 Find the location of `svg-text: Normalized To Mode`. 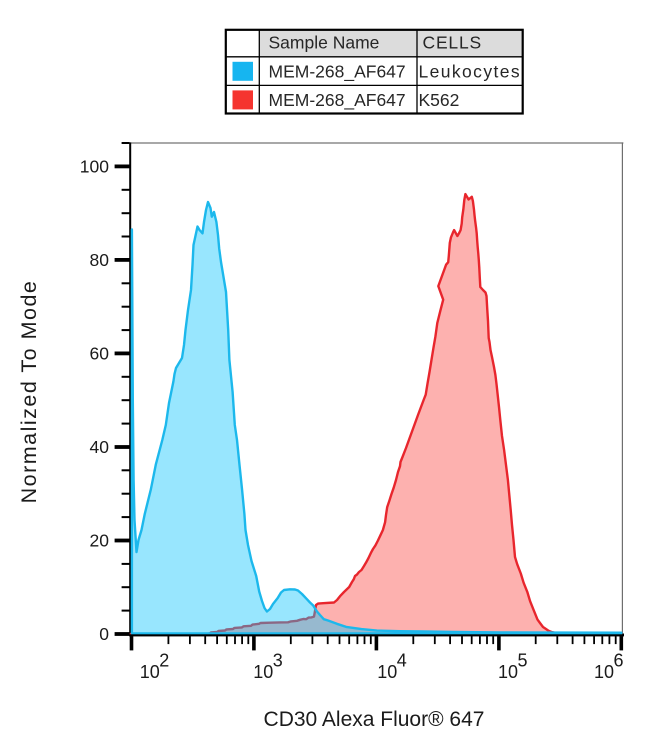

svg-text: Normalized To Mode is located at coordinates (29, 392).